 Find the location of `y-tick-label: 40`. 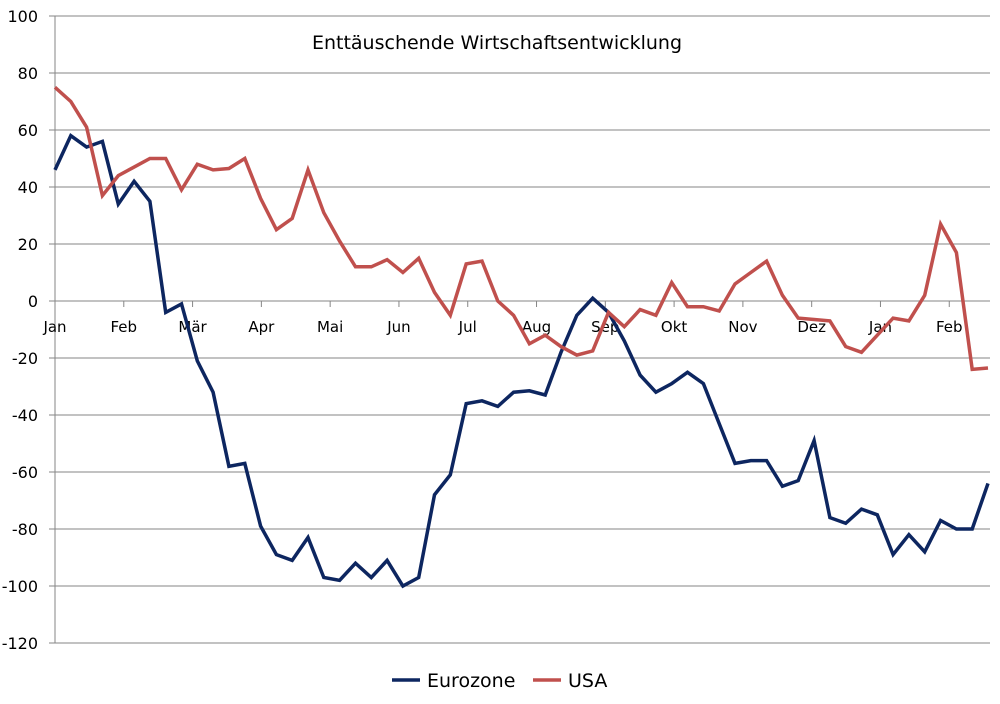

y-tick-label: 40 is located at coordinates (28, 187).